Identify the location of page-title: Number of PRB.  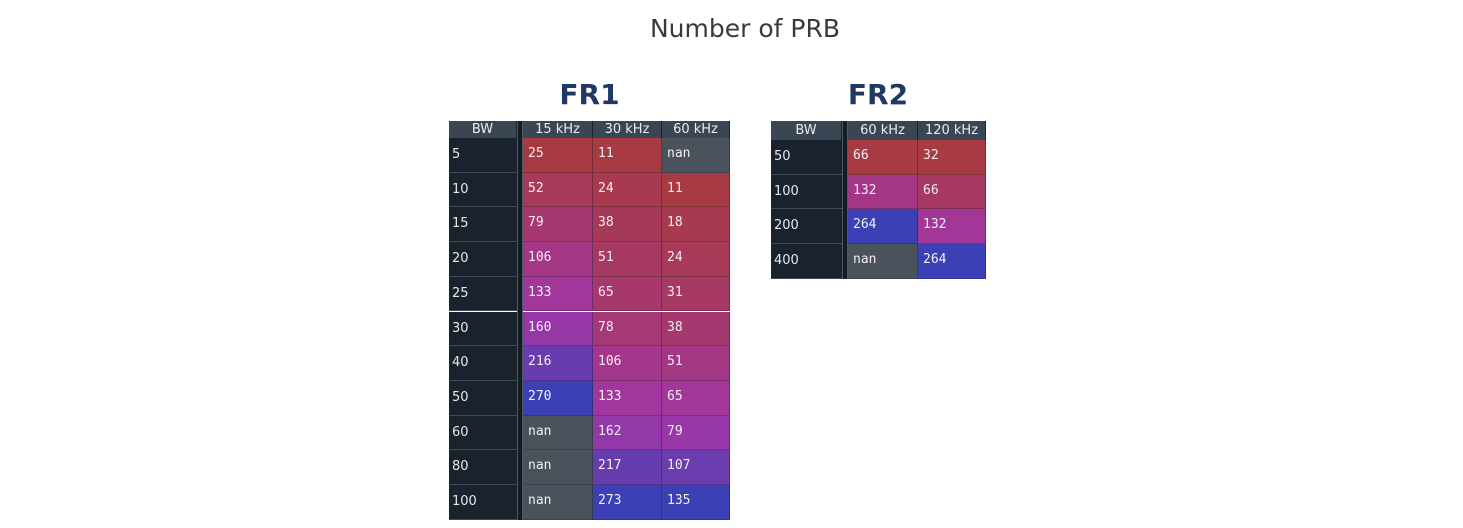
(744, 28).